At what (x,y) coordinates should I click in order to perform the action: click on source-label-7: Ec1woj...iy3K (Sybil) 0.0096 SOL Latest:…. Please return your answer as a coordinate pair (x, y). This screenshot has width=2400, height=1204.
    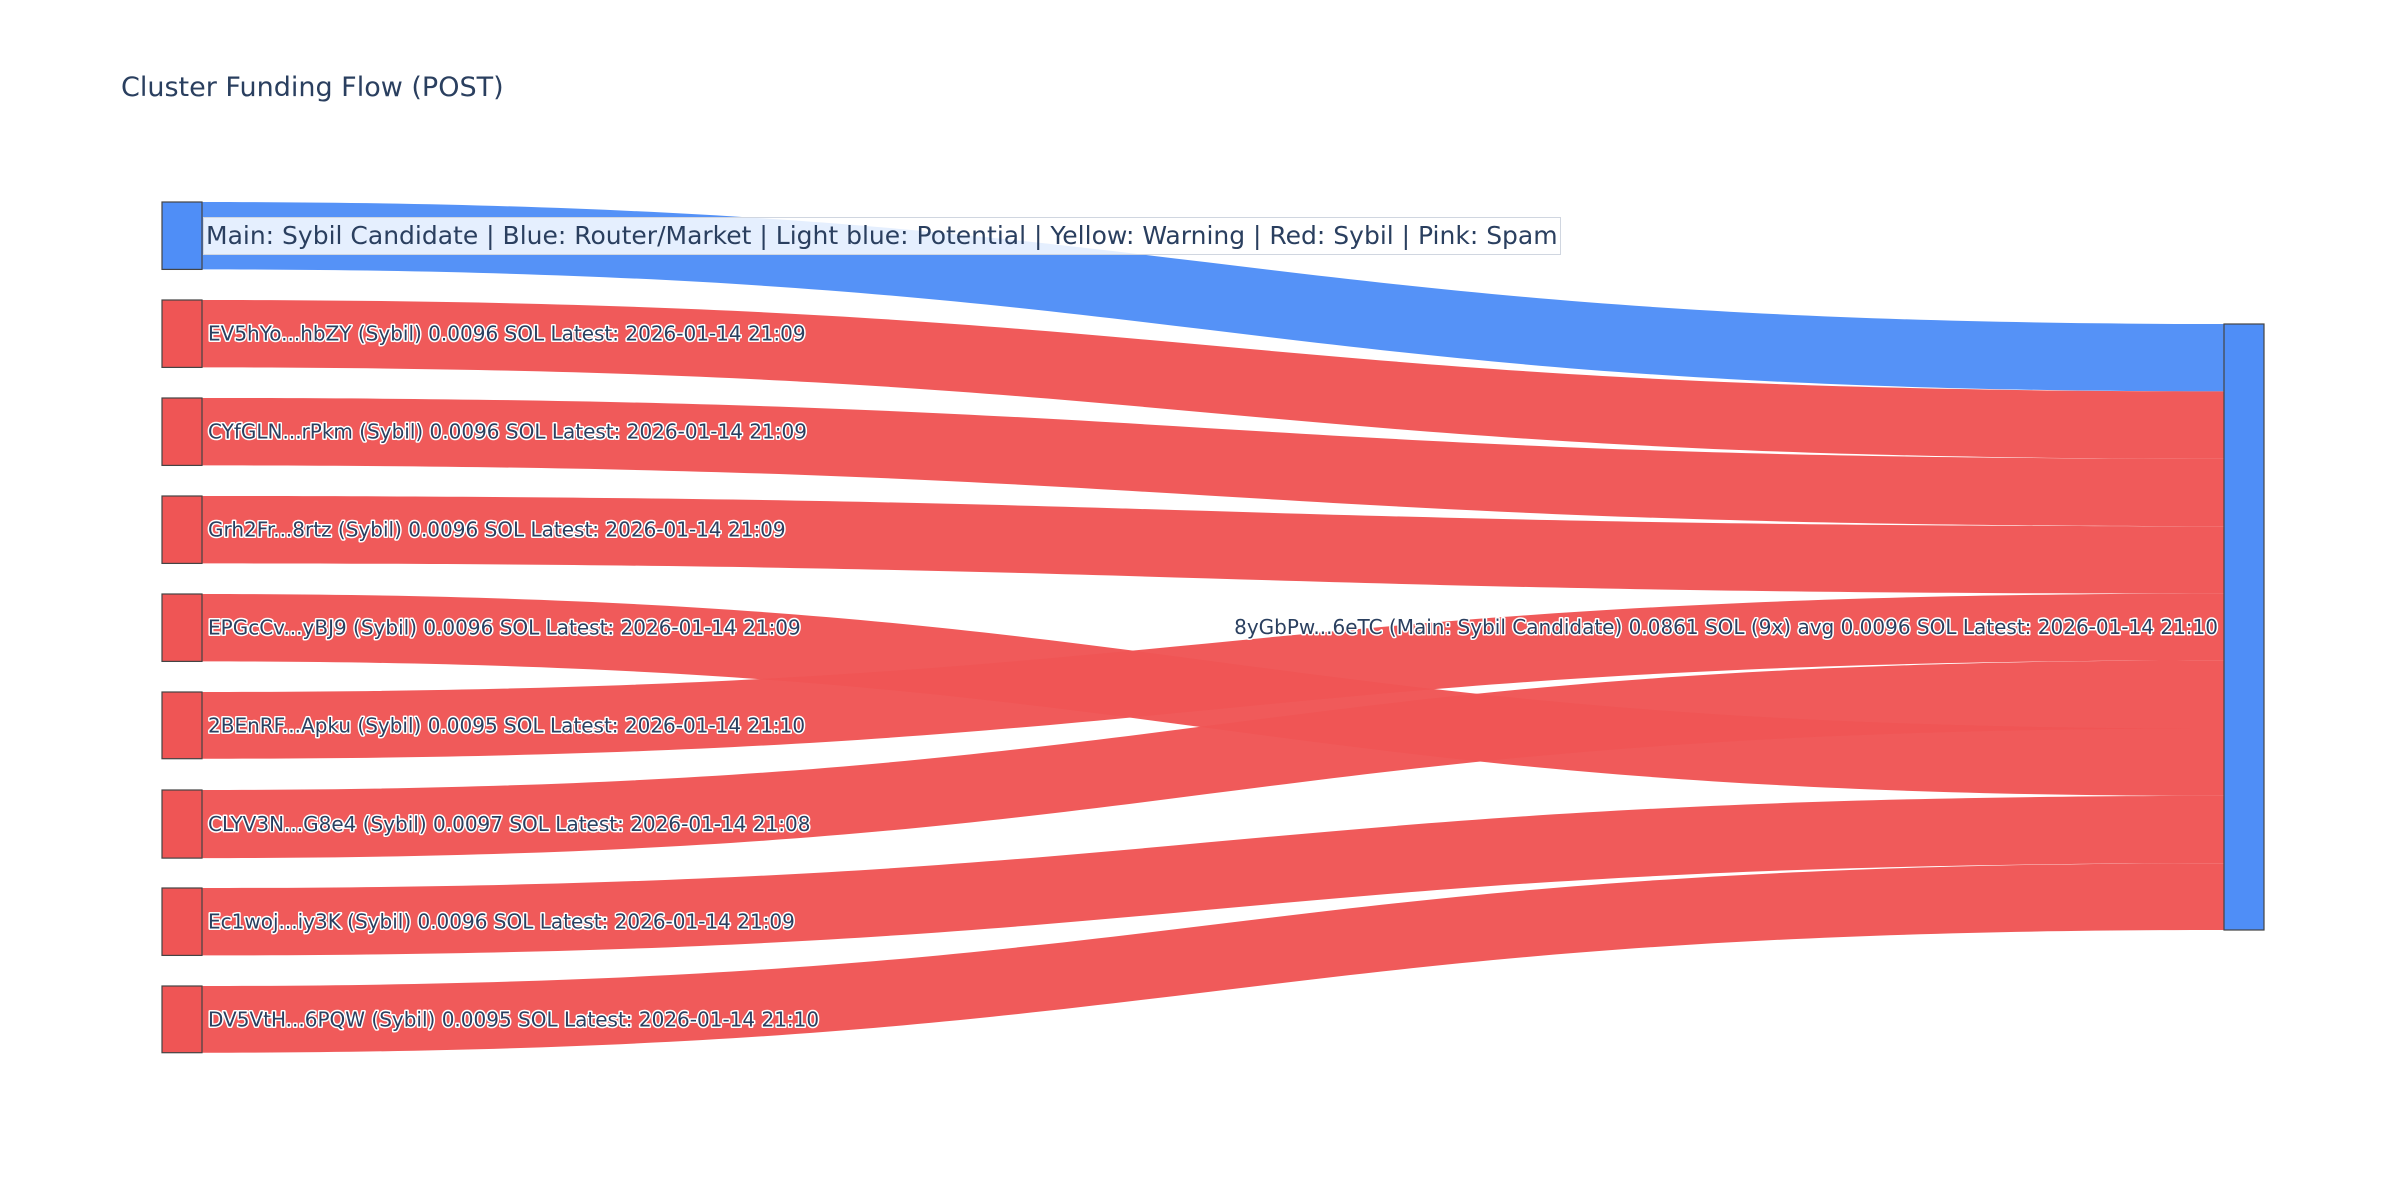
    Looking at the image, I should click on (501, 922).